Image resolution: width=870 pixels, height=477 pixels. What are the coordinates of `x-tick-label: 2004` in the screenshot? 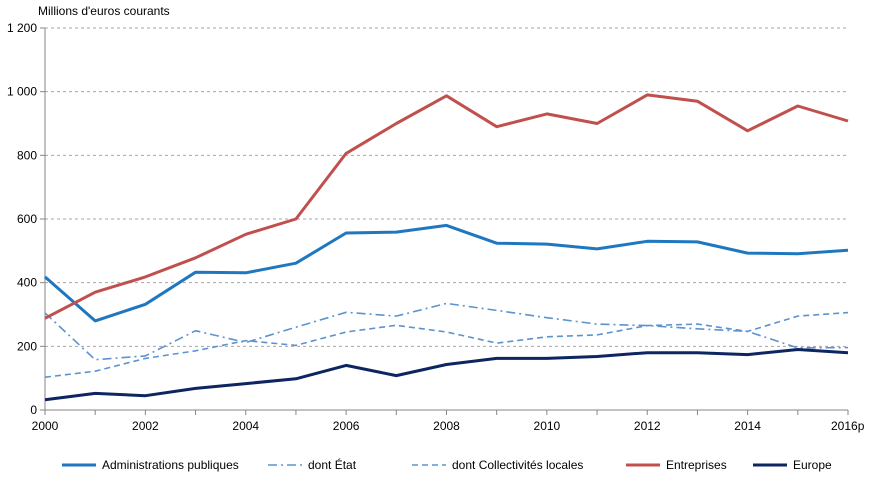 It's located at (245, 426).